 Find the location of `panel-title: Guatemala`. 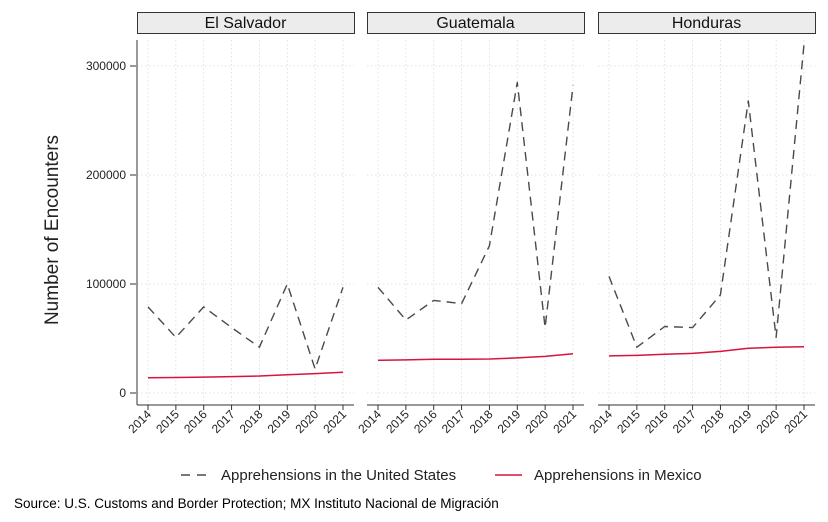

panel-title: Guatemala is located at coordinates (475, 23).